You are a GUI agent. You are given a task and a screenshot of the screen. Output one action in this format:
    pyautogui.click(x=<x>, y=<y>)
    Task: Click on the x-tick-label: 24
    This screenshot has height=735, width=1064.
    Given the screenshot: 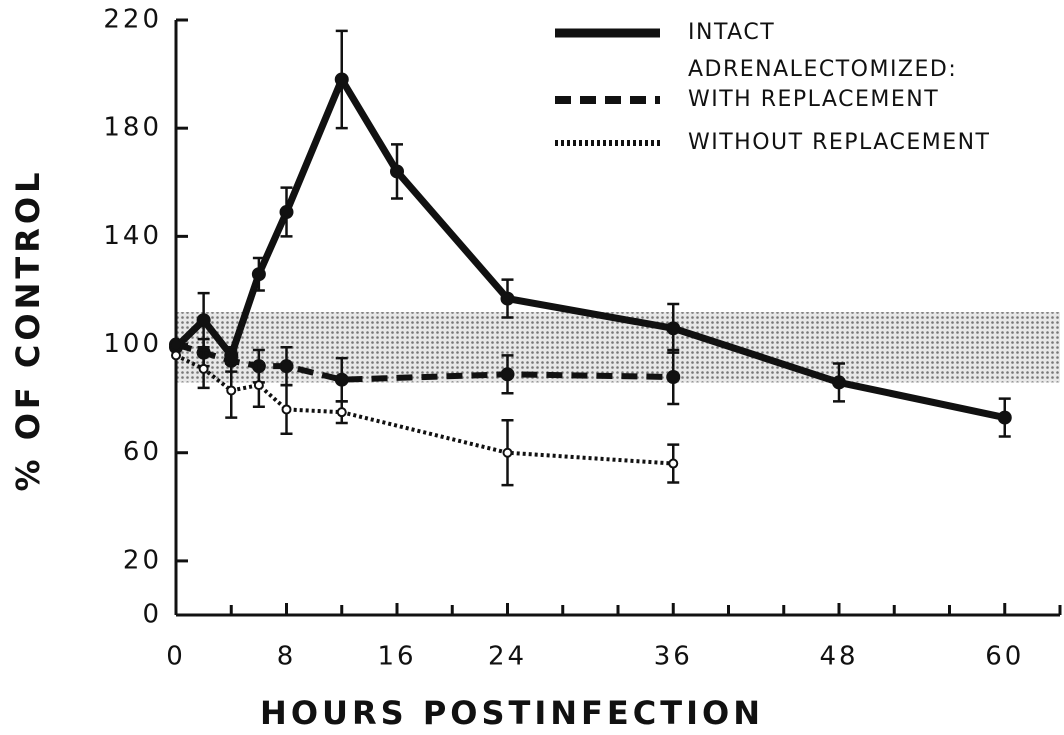 What is the action you would take?
    pyautogui.click(x=507, y=657)
    